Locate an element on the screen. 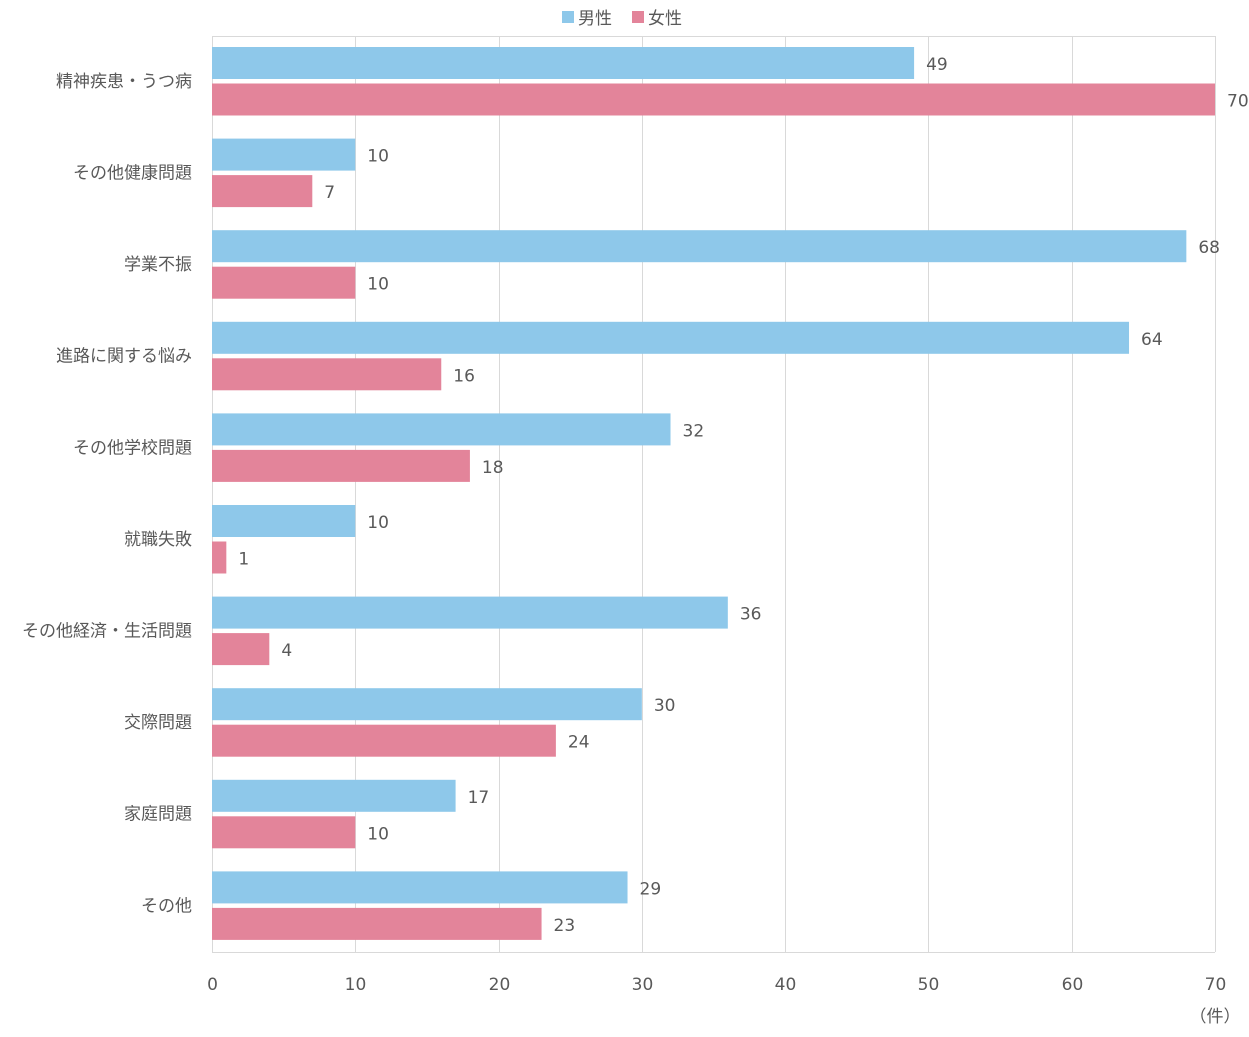  data-label: 49 is located at coordinates (937, 65).